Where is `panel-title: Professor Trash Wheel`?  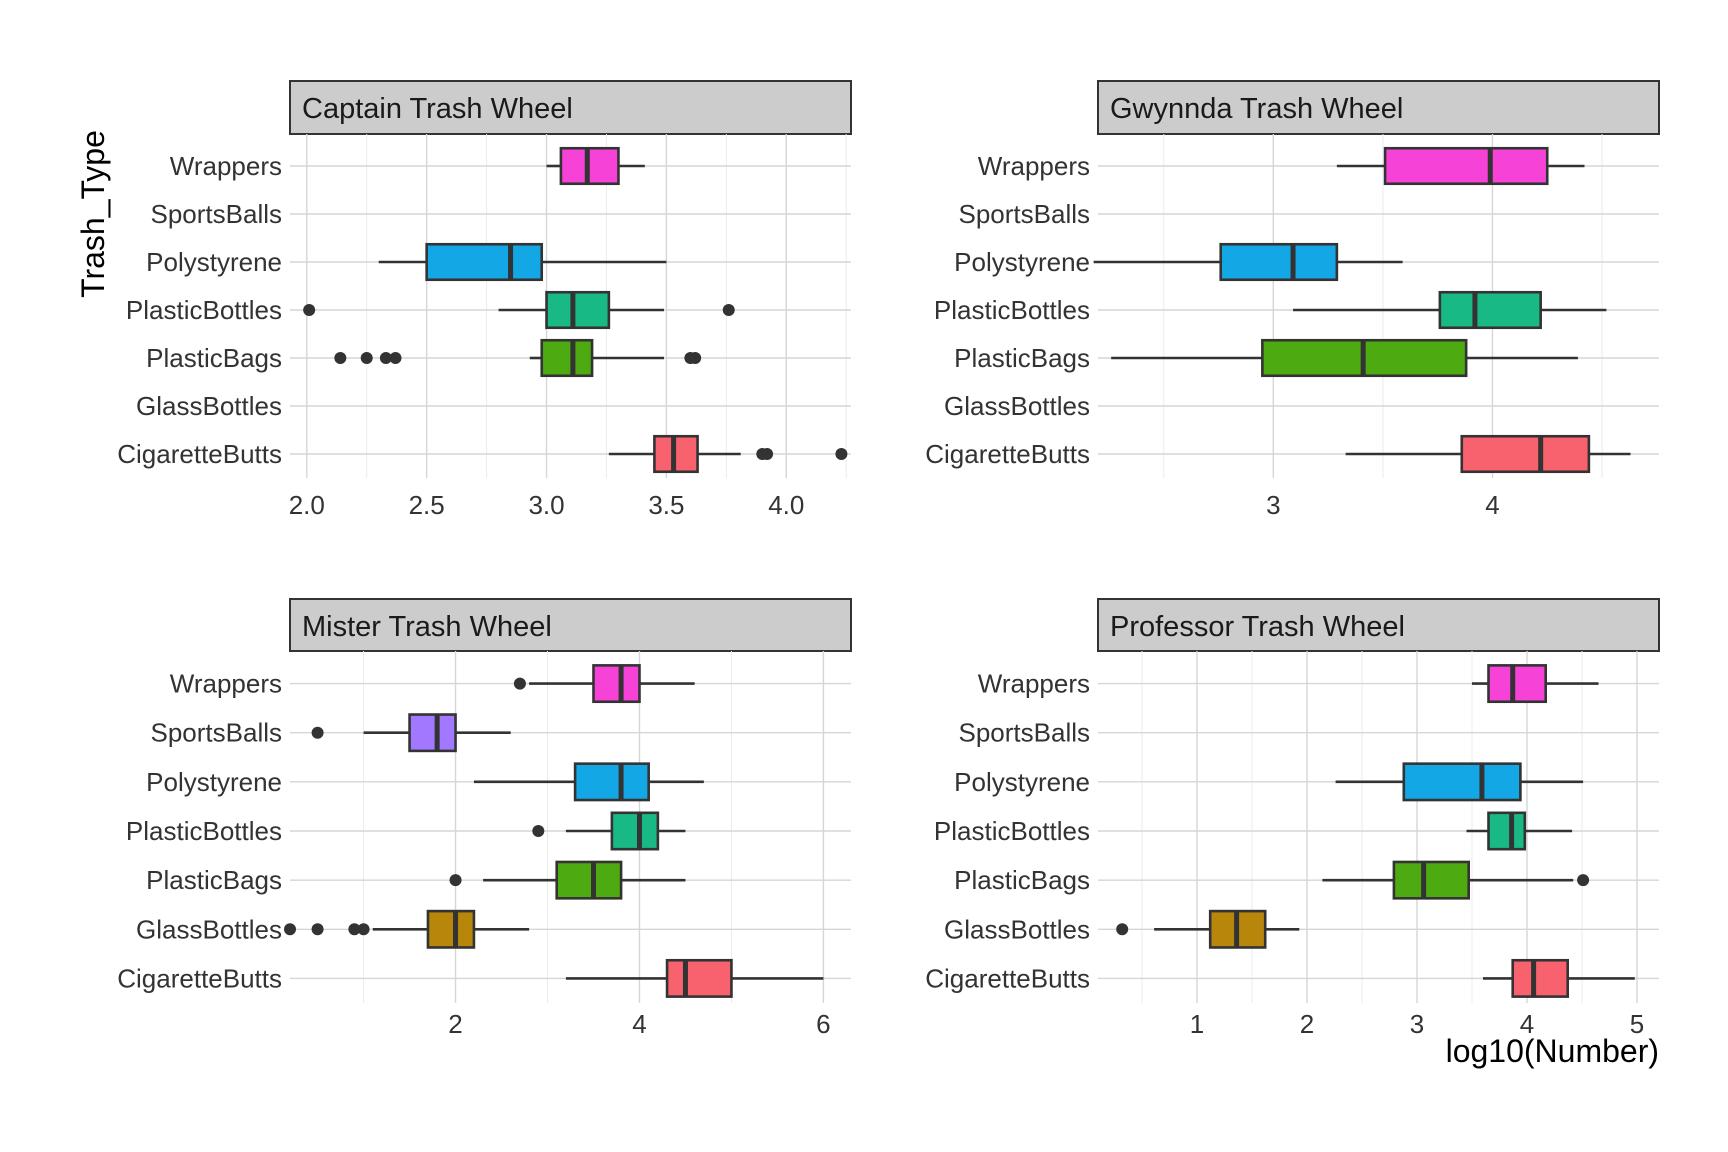 panel-title: Professor Trash Wheel is located at coordinates (1257, 627).